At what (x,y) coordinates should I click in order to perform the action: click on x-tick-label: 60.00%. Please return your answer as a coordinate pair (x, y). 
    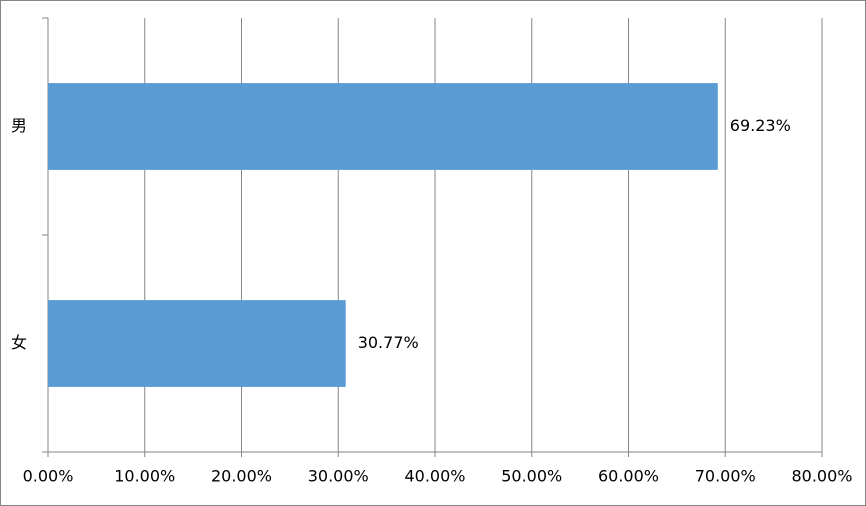
    Looking at the image, I should click on (628, 476).